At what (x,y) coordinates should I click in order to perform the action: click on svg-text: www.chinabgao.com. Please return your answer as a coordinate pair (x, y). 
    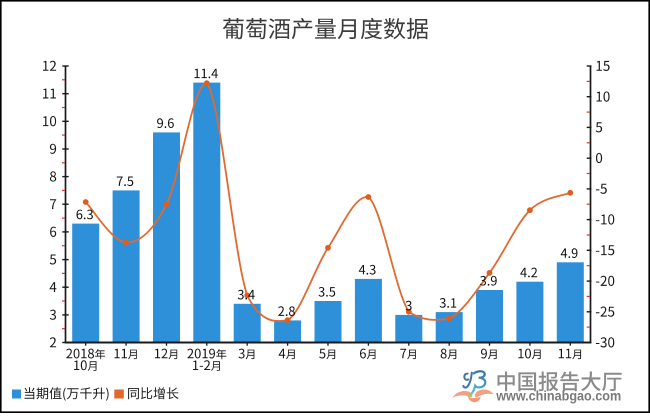
    Looking at the image, I should click on (558, 396).